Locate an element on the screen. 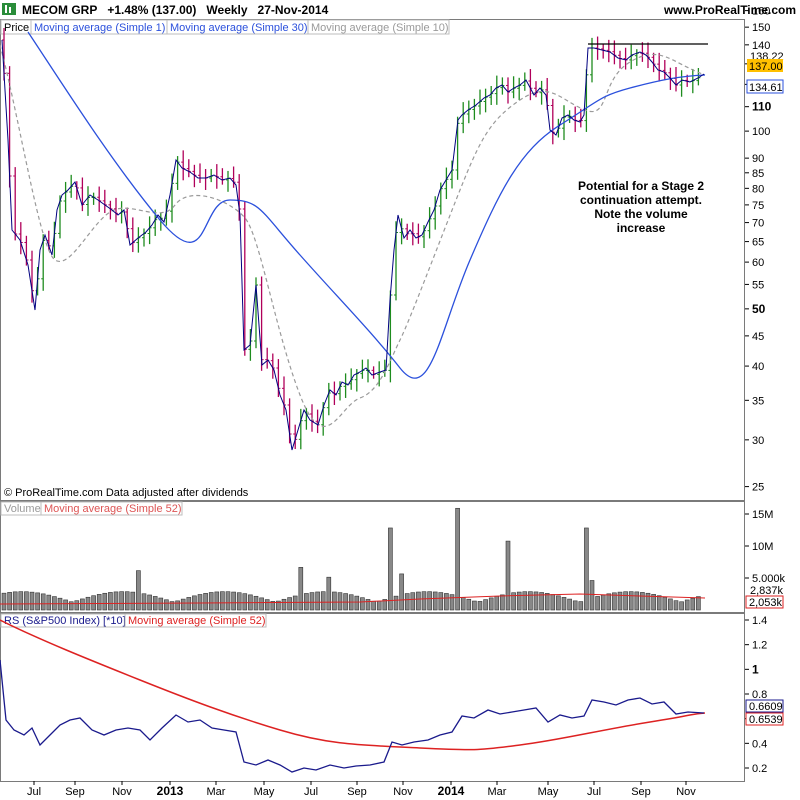 This screenshot has height=800, width=800. price-tick-label: 25 is located at coordinates (758, 488).